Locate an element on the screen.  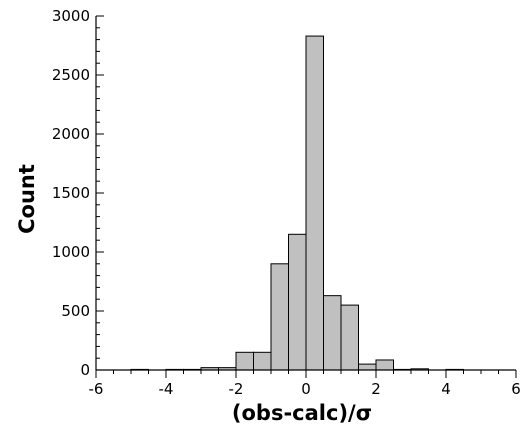
x-tick-label-1: -4 is located at coordinates (166, 389).